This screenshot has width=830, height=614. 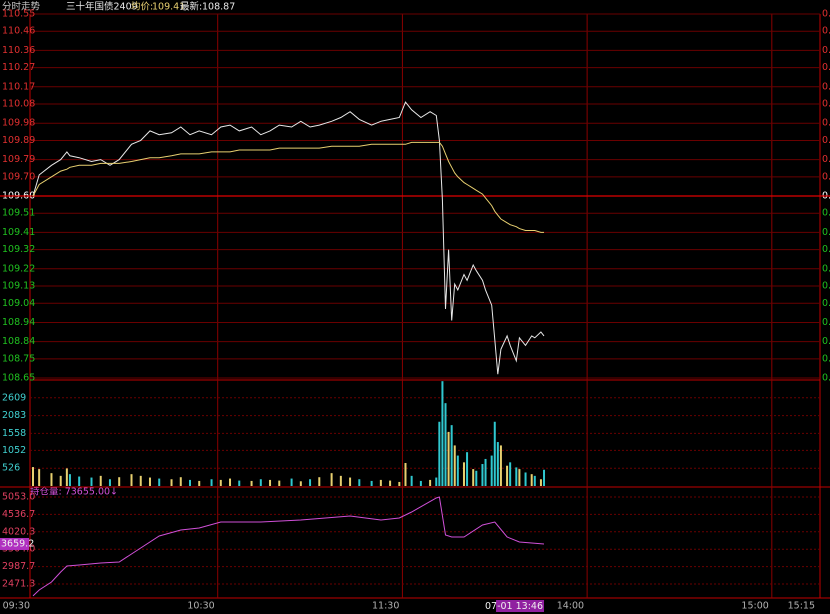 What do you see at coordinates (102, 7) in the screenshot?
I see `symbol: 三十年国债2409` at bounding box center [102, 7].